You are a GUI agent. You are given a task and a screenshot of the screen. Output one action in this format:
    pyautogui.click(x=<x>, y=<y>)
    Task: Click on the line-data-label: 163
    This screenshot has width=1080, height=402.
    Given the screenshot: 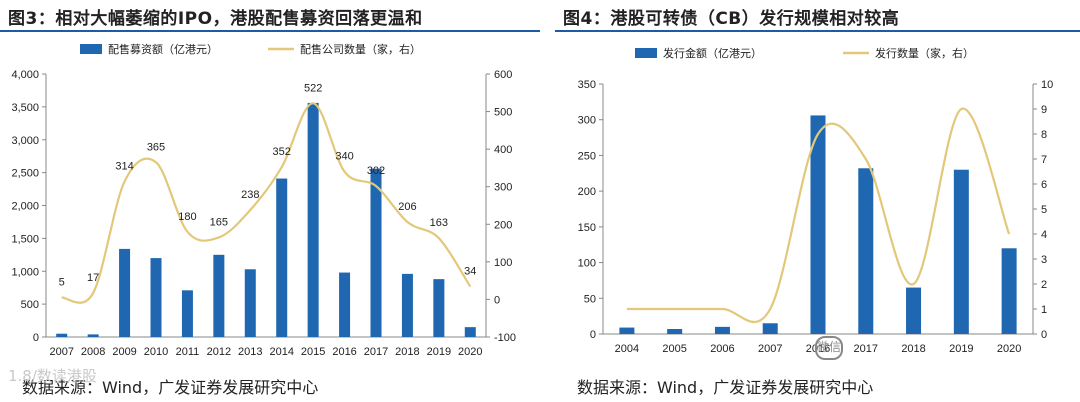 What is the action you would take?
    pyautogui.click(x=439, y=223)
    